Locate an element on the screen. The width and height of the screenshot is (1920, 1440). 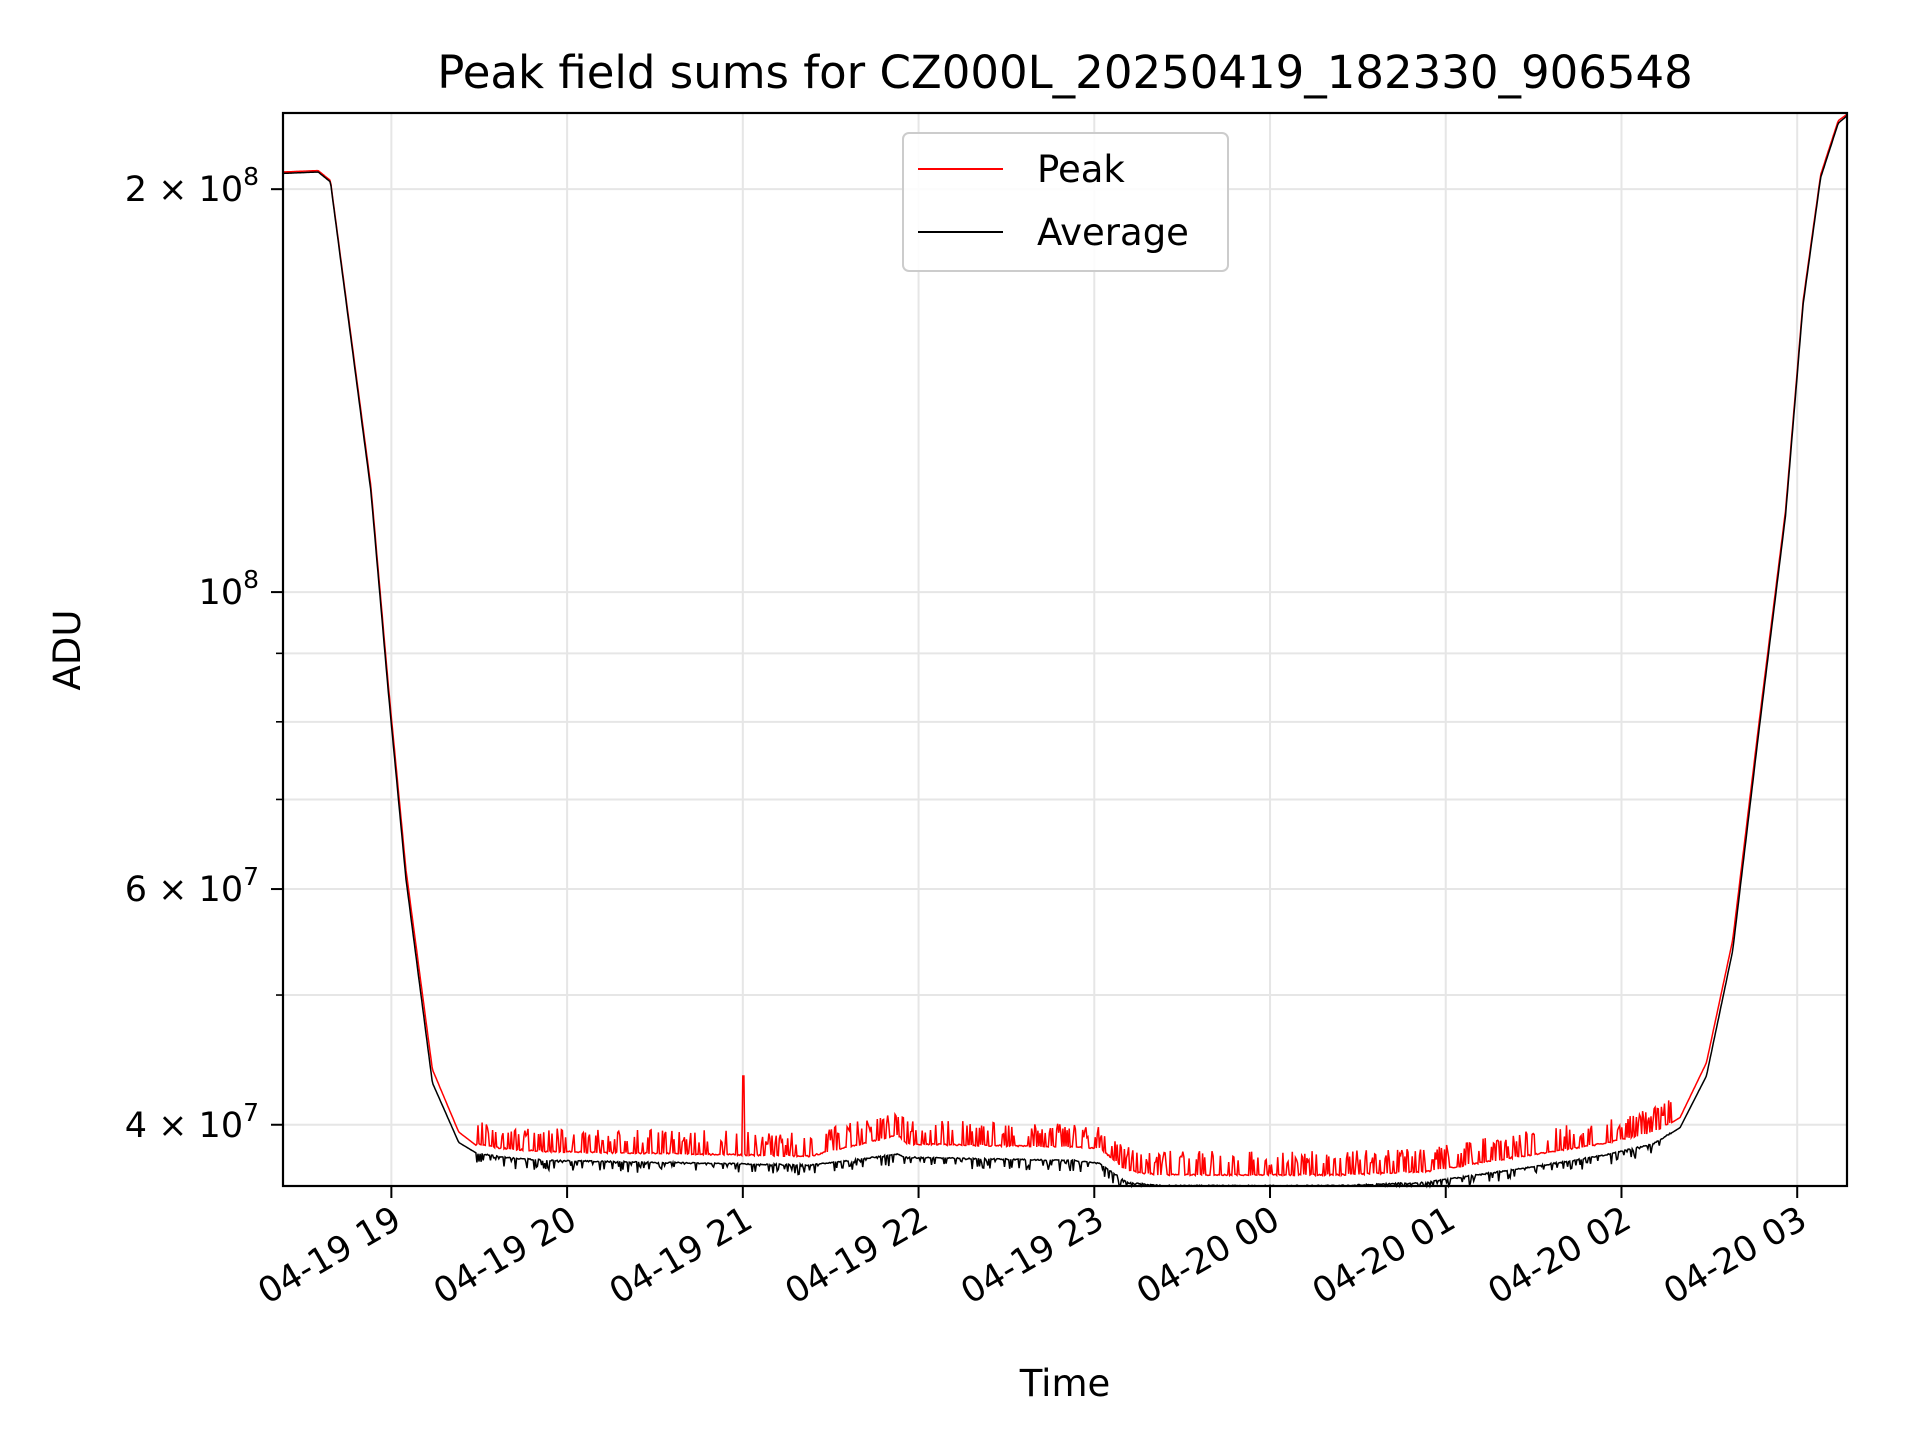
y-tick-label-text: 108 is located at coordinates (229, 589).